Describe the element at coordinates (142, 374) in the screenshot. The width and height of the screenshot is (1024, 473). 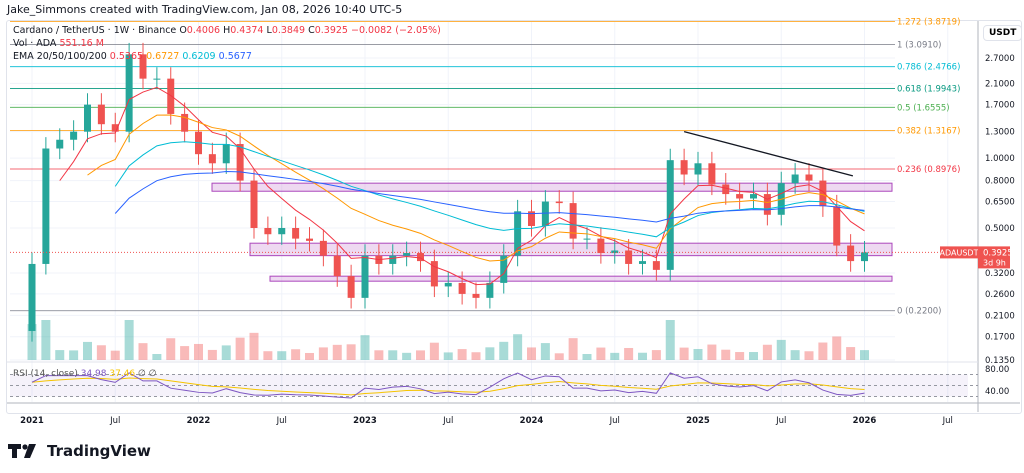
I see `rsi-na-1: ∅` at that location.